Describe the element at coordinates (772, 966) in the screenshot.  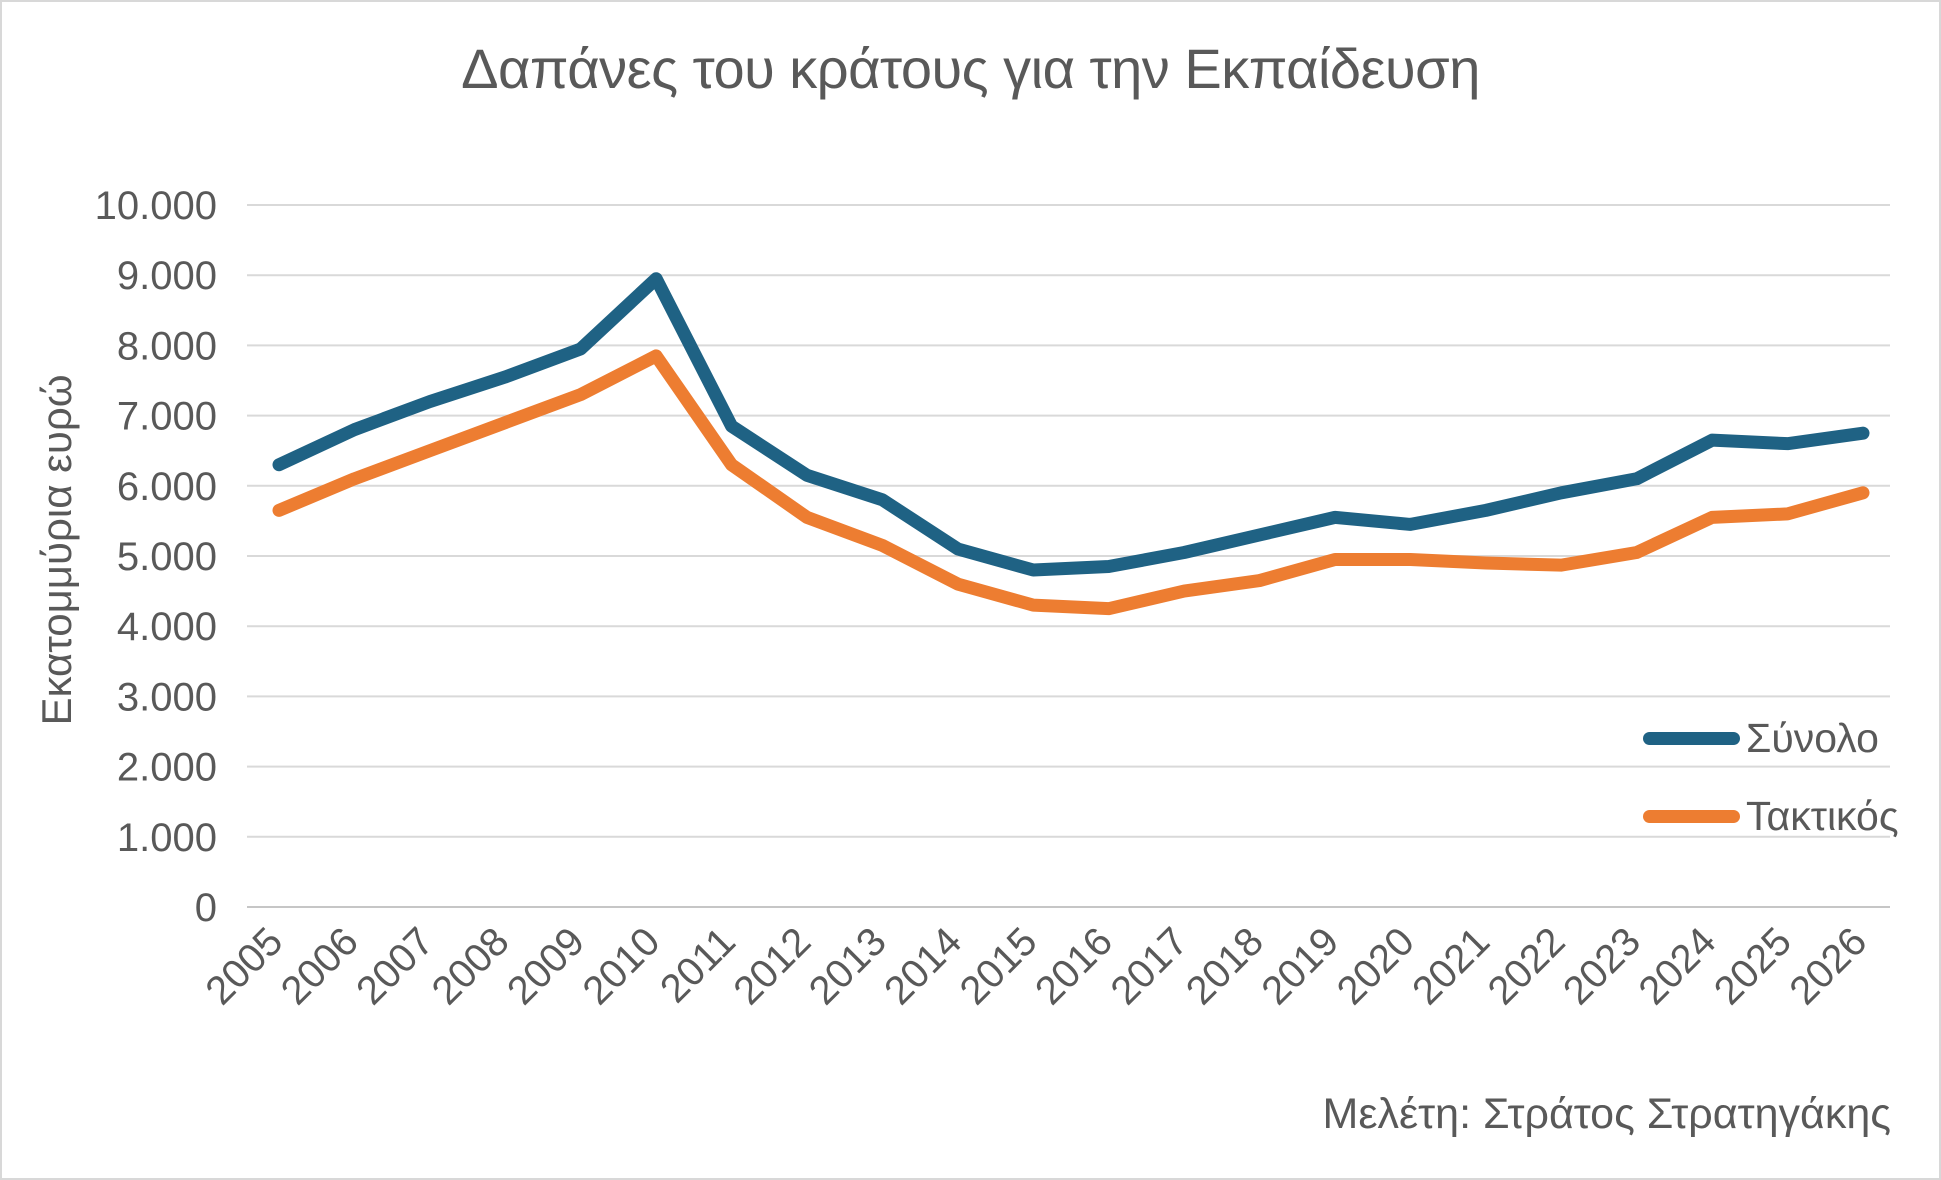
I see `x-tick-label: 2012` at that location.